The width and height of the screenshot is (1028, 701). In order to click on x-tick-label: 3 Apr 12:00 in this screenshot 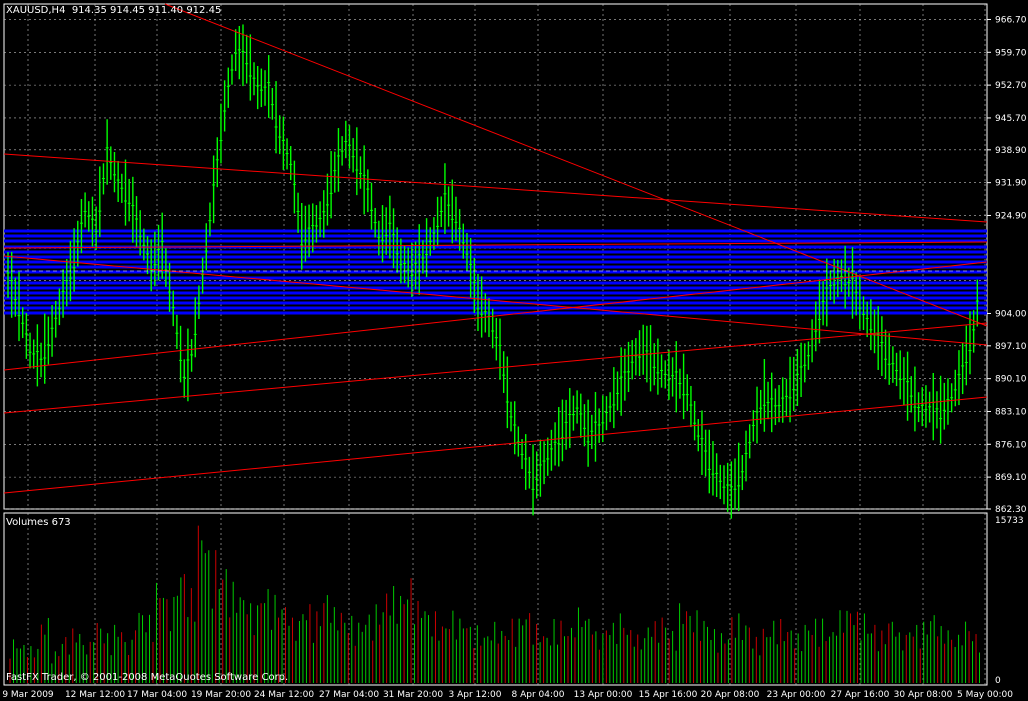, I will do `click(475, 695)`.